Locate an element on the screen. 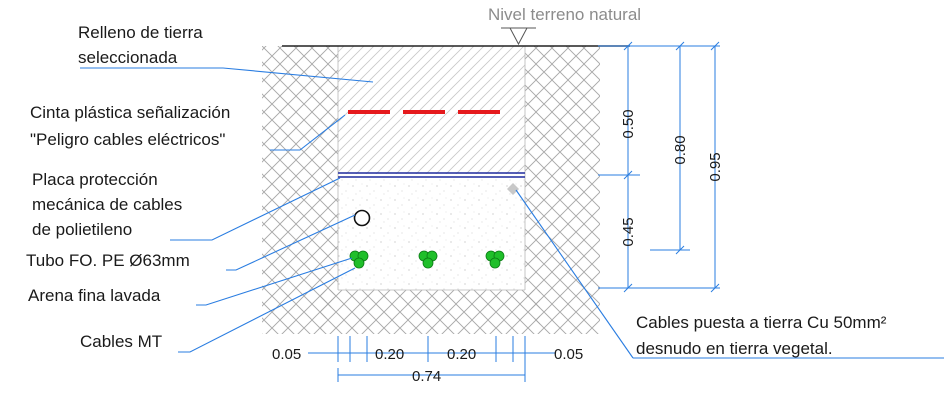  sand-zone is located at coordinates (431, 232).